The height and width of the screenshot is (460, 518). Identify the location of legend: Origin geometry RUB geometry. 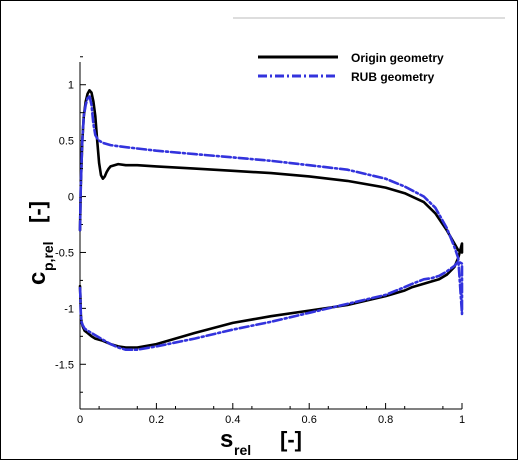
(351, 67).